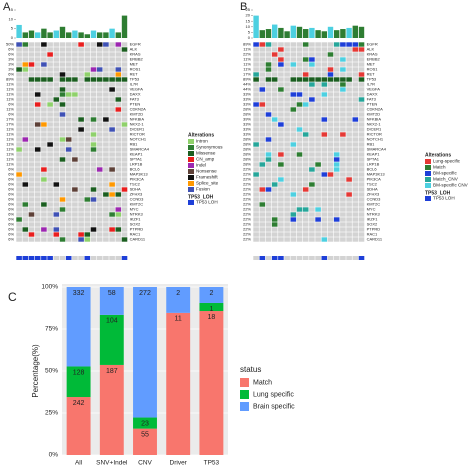 The width and height of the screenshot is (474, 466). What do you see at coordinates (137, 129) in the screenshot?
I see `gene-label: DICER1` at bounding box center [137, 129].